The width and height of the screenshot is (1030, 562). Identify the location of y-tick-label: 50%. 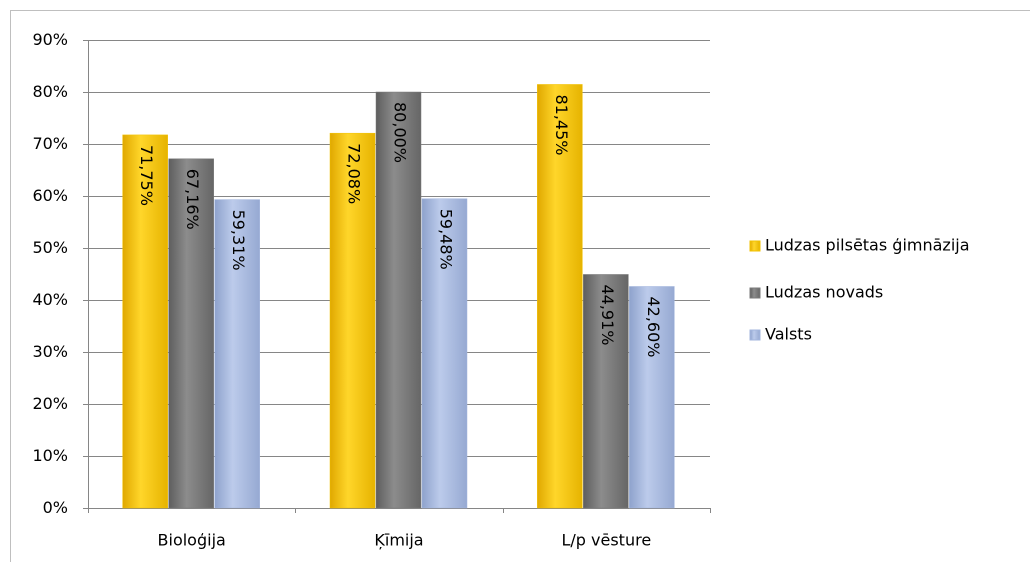
(50, 247).